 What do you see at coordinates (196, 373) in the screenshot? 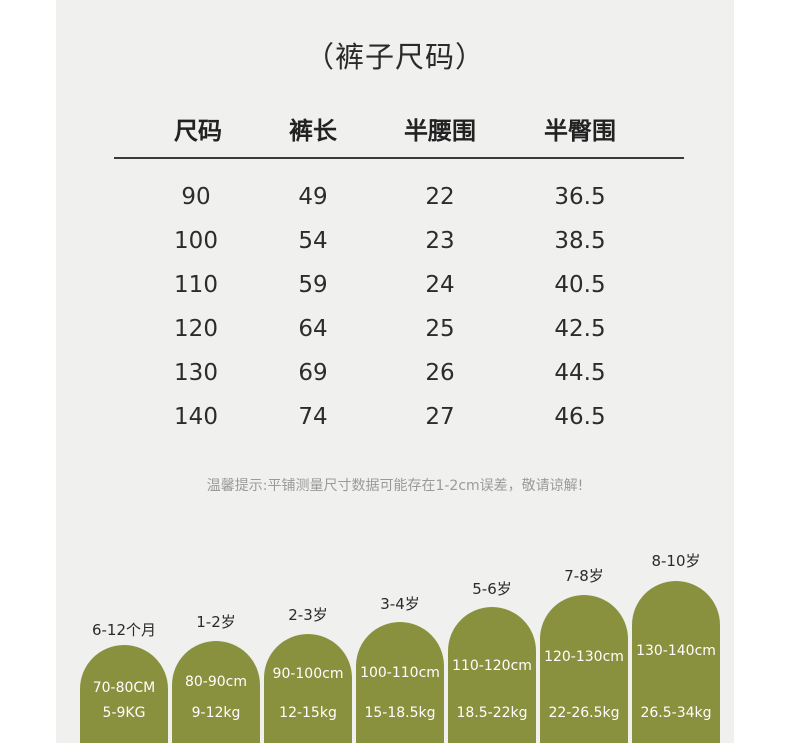
I see `table-cell: 130` at bounding box center [196, 373].